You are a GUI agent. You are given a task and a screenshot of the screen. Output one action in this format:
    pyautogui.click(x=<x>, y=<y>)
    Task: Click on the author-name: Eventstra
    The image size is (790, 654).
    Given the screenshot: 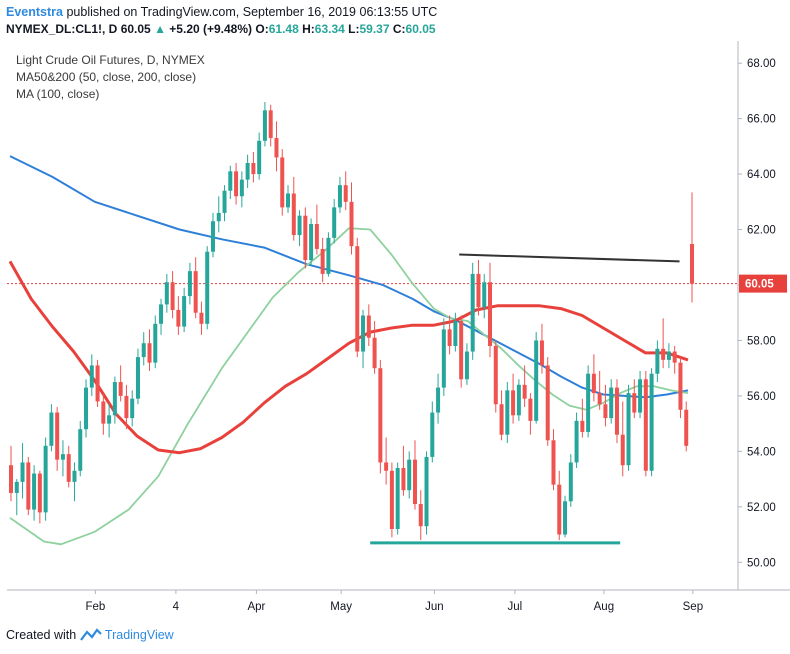 What is the action you would take?
    pyautogui.click(x=34, y=12)
    